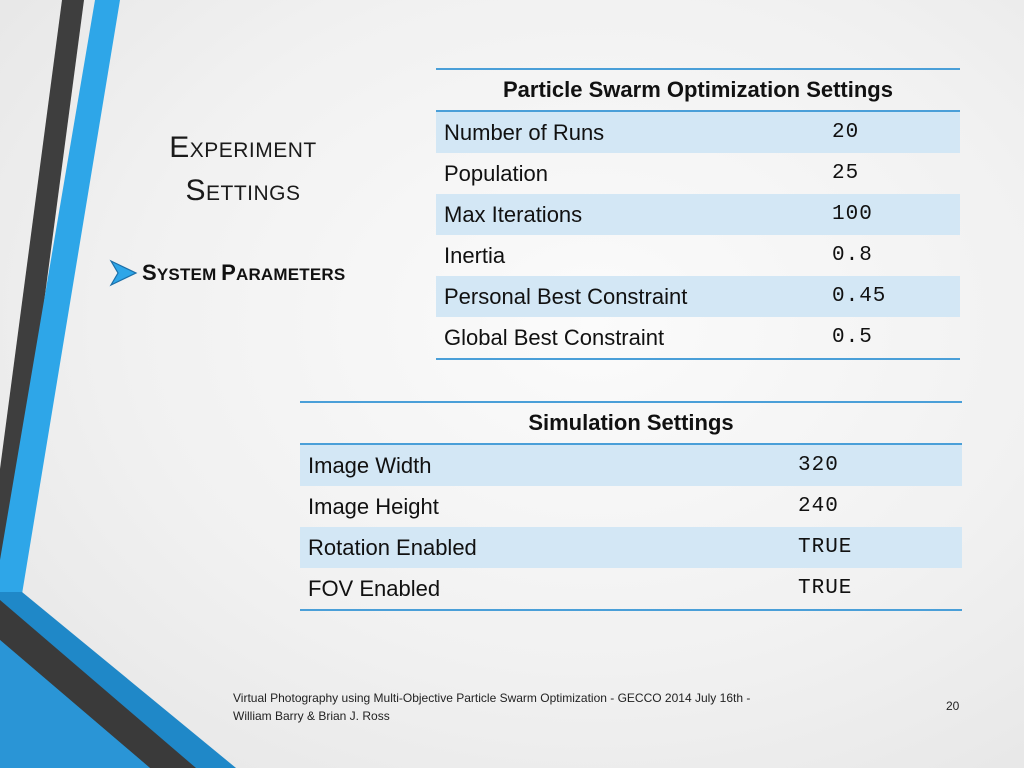 This screenshot has height=768, width=1024. Describe the element at coordinates (953, 706) in the screenshot. I see `page-number: 20` at that location.